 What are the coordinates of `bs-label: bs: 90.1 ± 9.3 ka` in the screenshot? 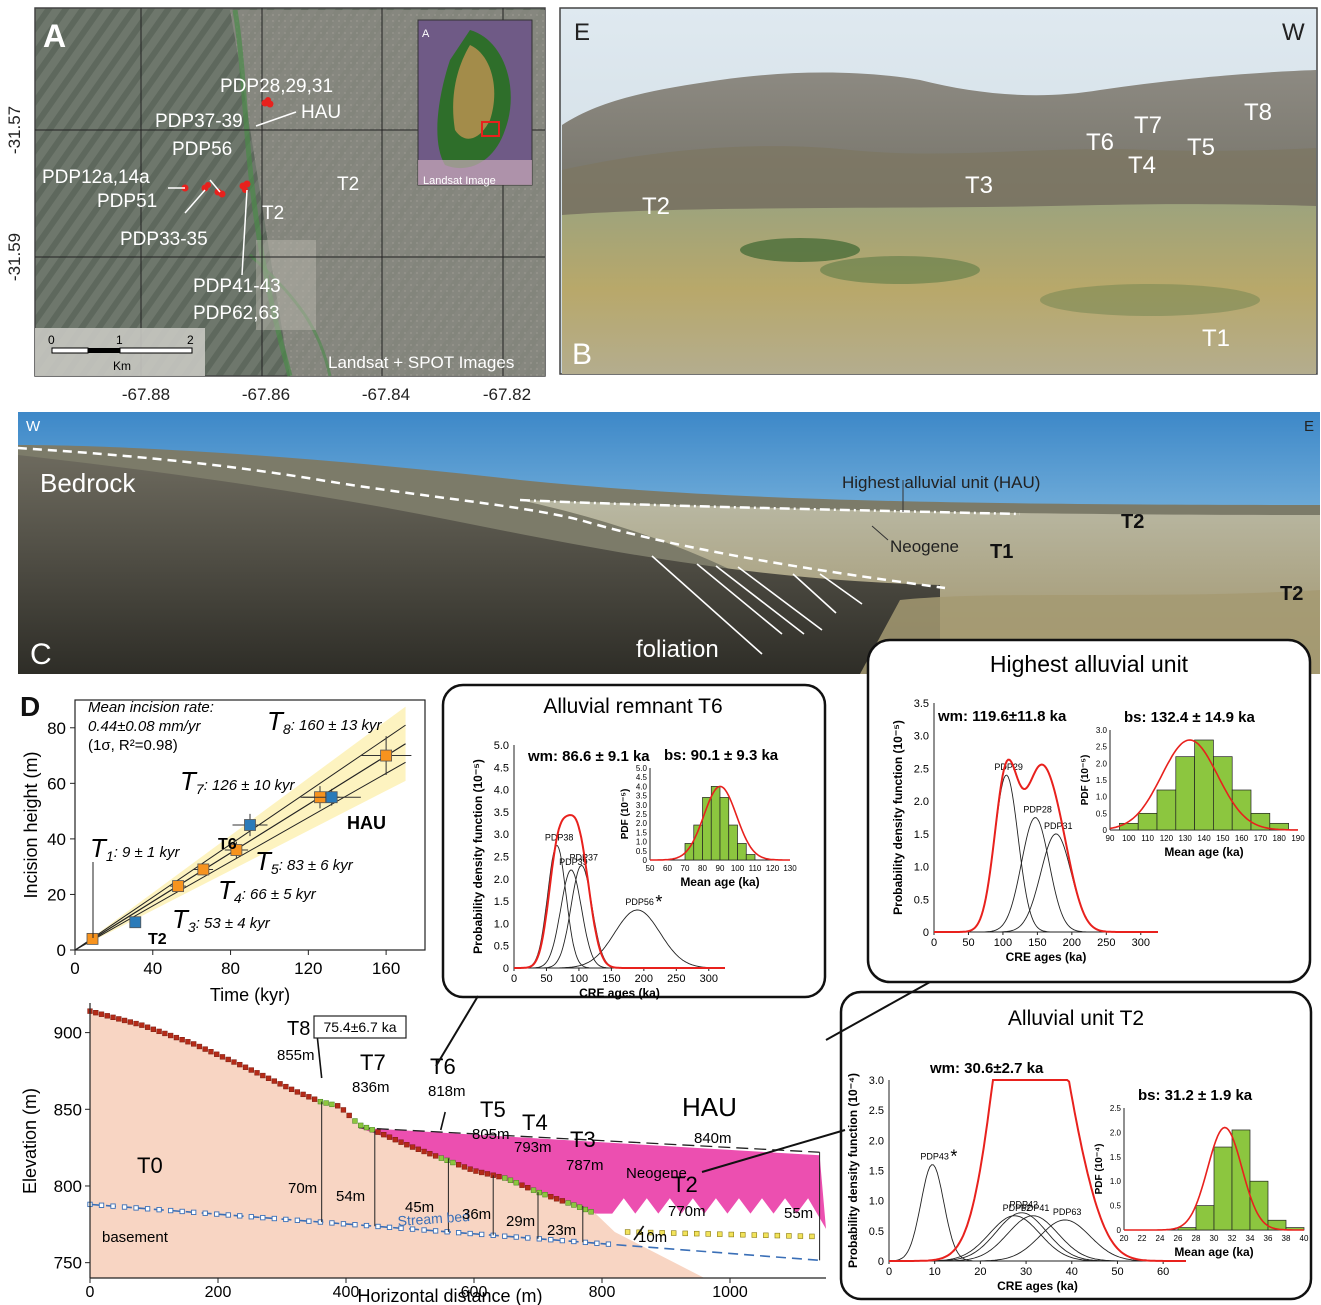 It's located at (721, 755).